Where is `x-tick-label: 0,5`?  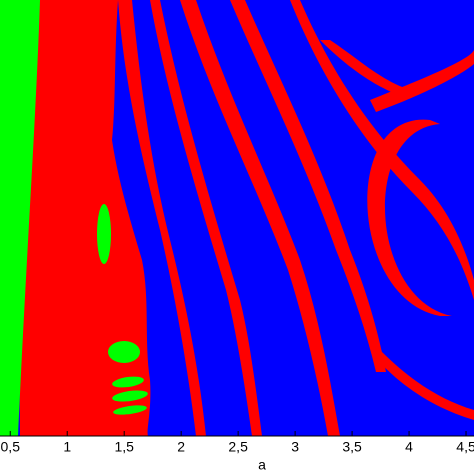
x-tick-label: 0,5 is located at coordinates (11, 447).